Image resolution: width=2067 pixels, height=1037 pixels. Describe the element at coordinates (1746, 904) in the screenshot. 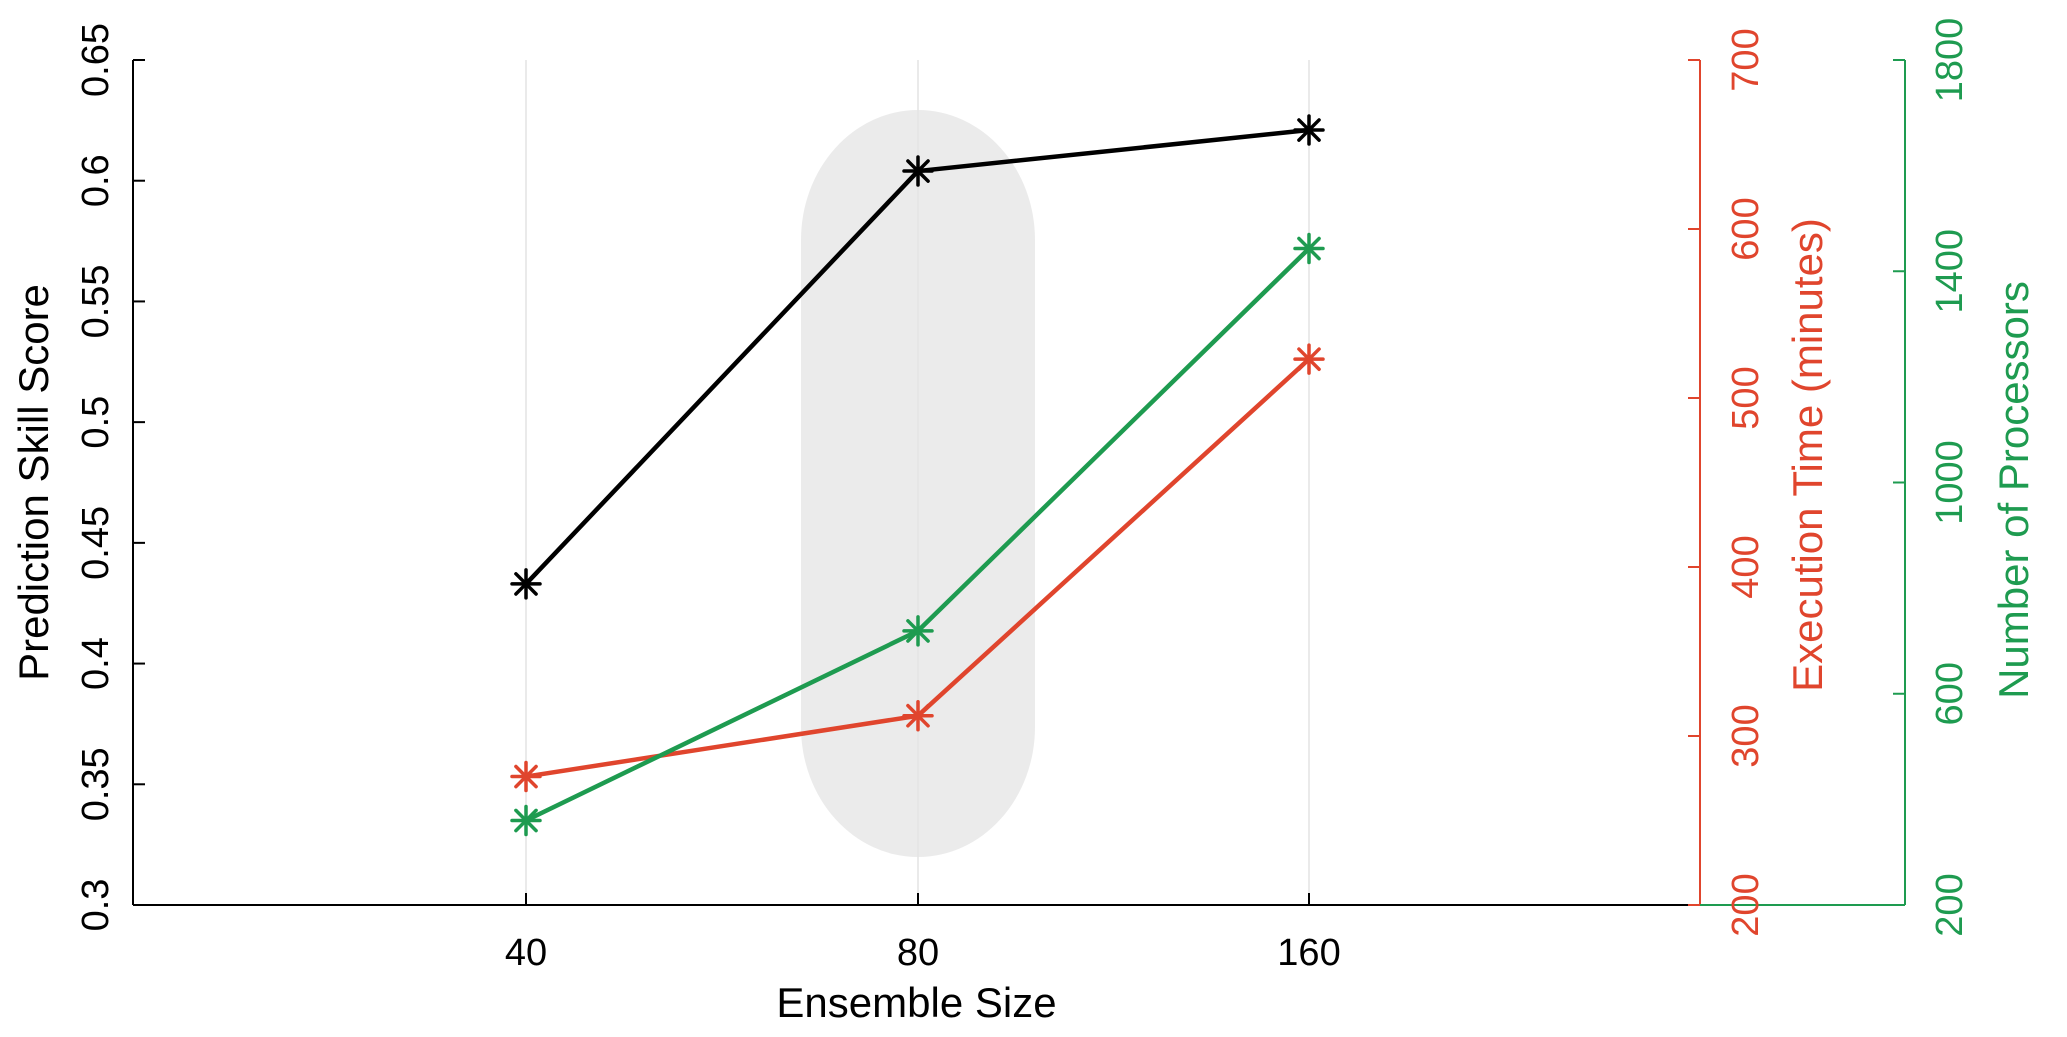

I see `y-time-tick-label: 200` at that location.